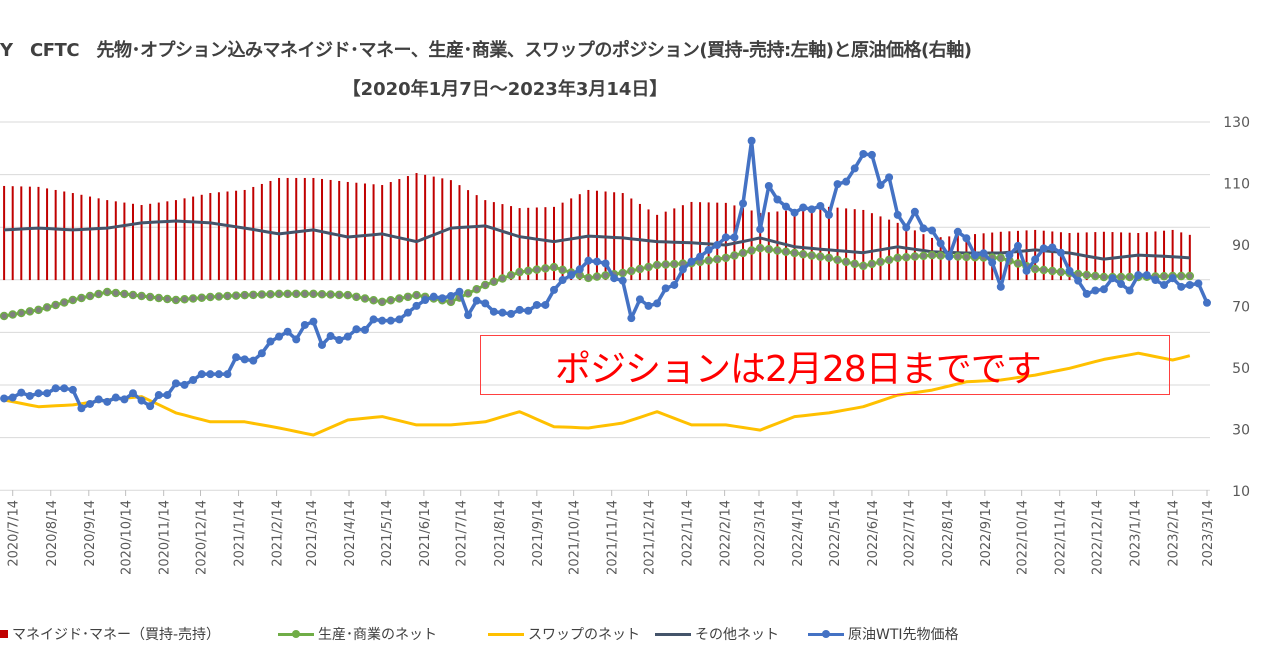 The width and height of the screenshot is (1280, 670). I want to click on annotation-box: ポジションは2月28日までです, so click(825, 365).